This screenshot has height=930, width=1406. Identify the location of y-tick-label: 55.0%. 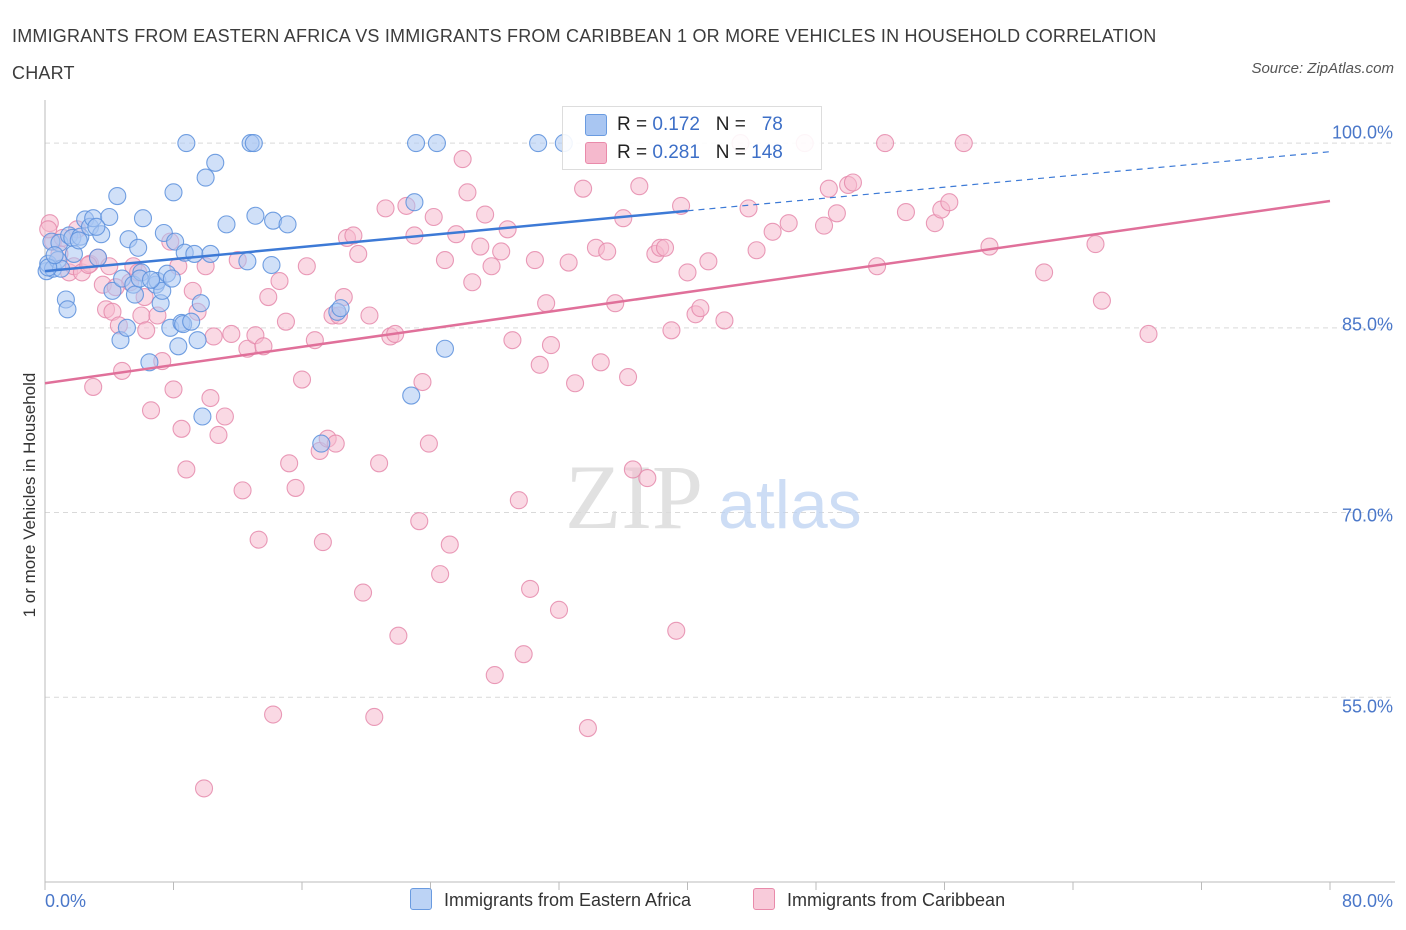
(1367, 706).